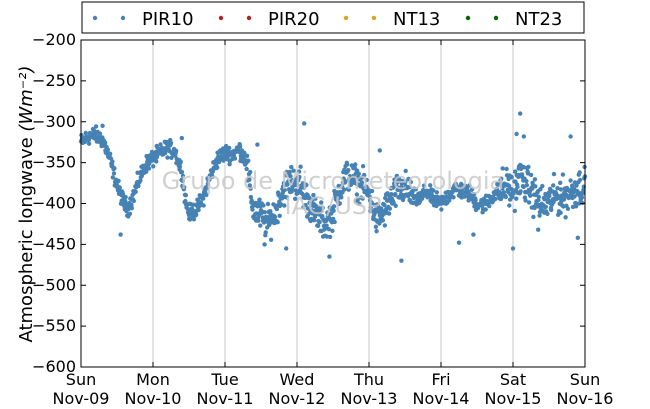  What do you see at coordinates (513, 19) in the screenshot?
I see `legend-item-nt23: NT23` at bounding box center [513, 19].